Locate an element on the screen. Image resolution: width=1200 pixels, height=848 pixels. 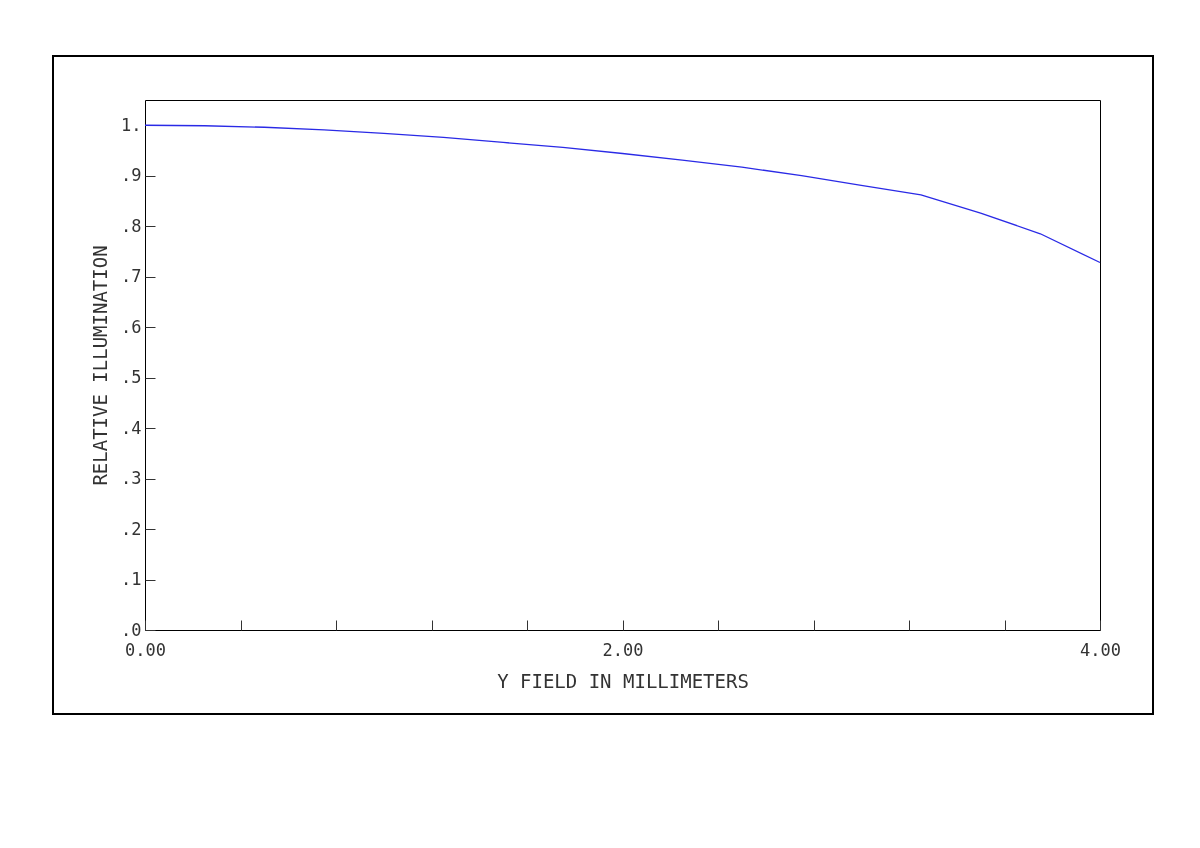
y-tick-label: .0 is located at coordinates (131, 629).